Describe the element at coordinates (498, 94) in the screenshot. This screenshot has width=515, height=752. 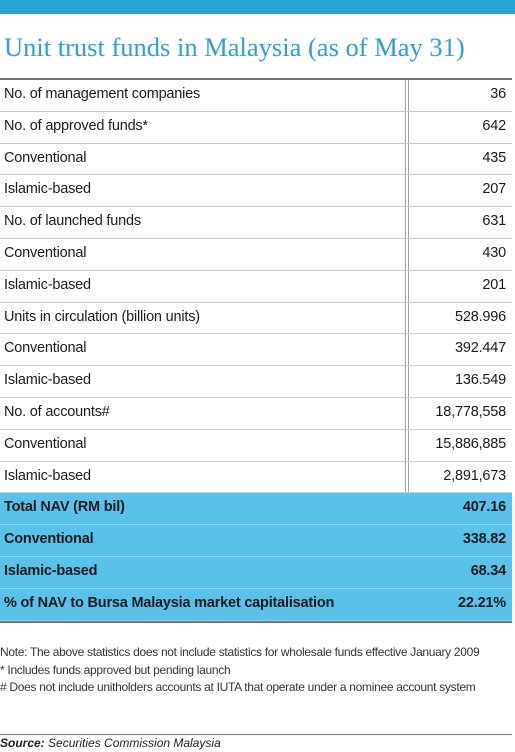
I see `row-value: 36` at that location.